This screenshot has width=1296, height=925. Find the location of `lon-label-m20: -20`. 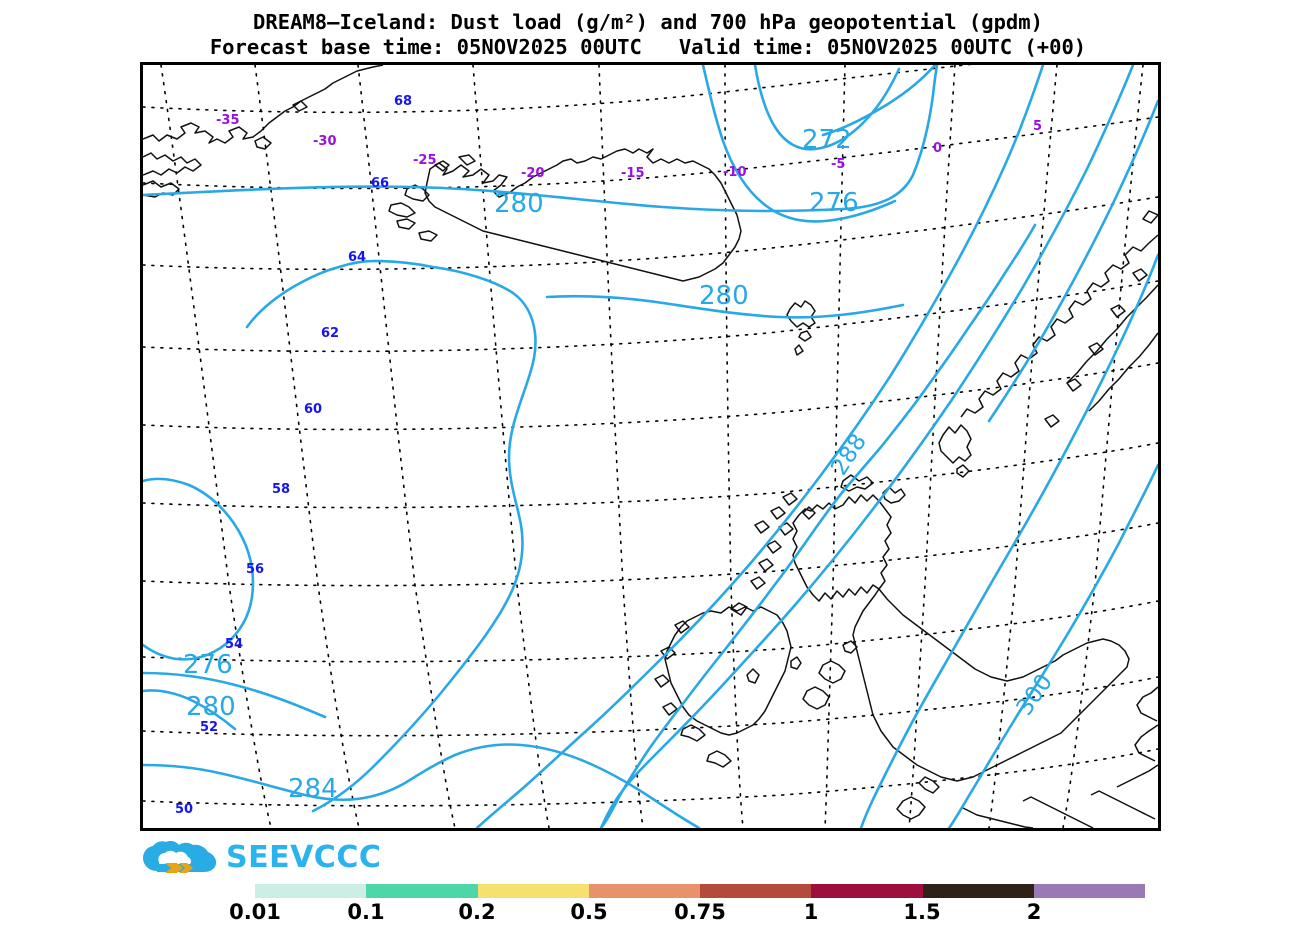

lon-label-m20: -20 is located at coordinates (533, 173).